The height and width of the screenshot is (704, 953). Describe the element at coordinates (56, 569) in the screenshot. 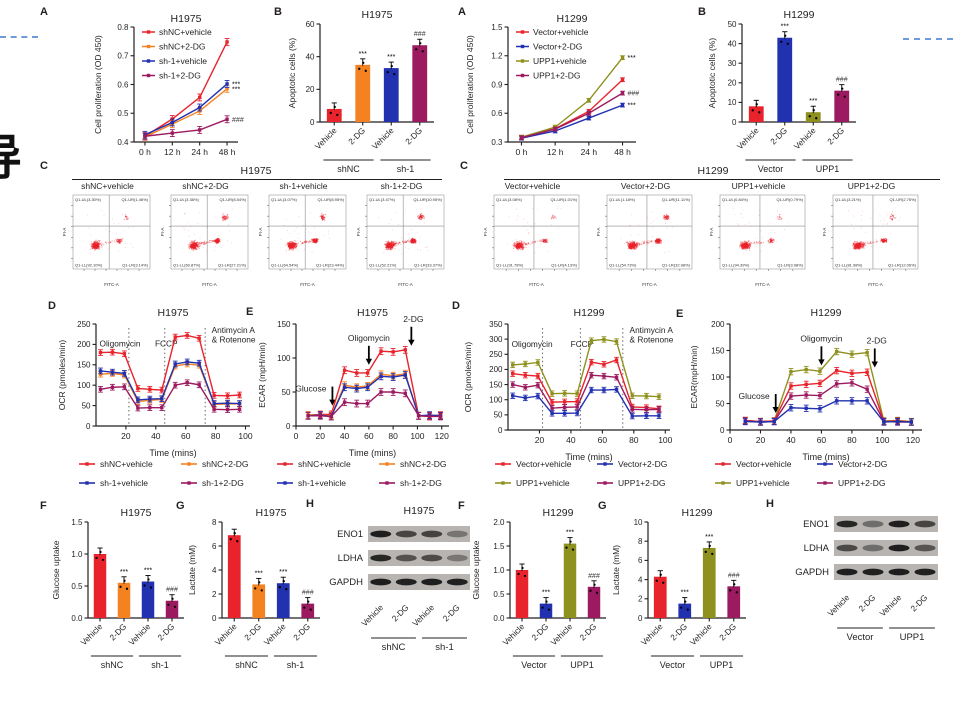

I see `svg-text: Glucose uptake` at that location.